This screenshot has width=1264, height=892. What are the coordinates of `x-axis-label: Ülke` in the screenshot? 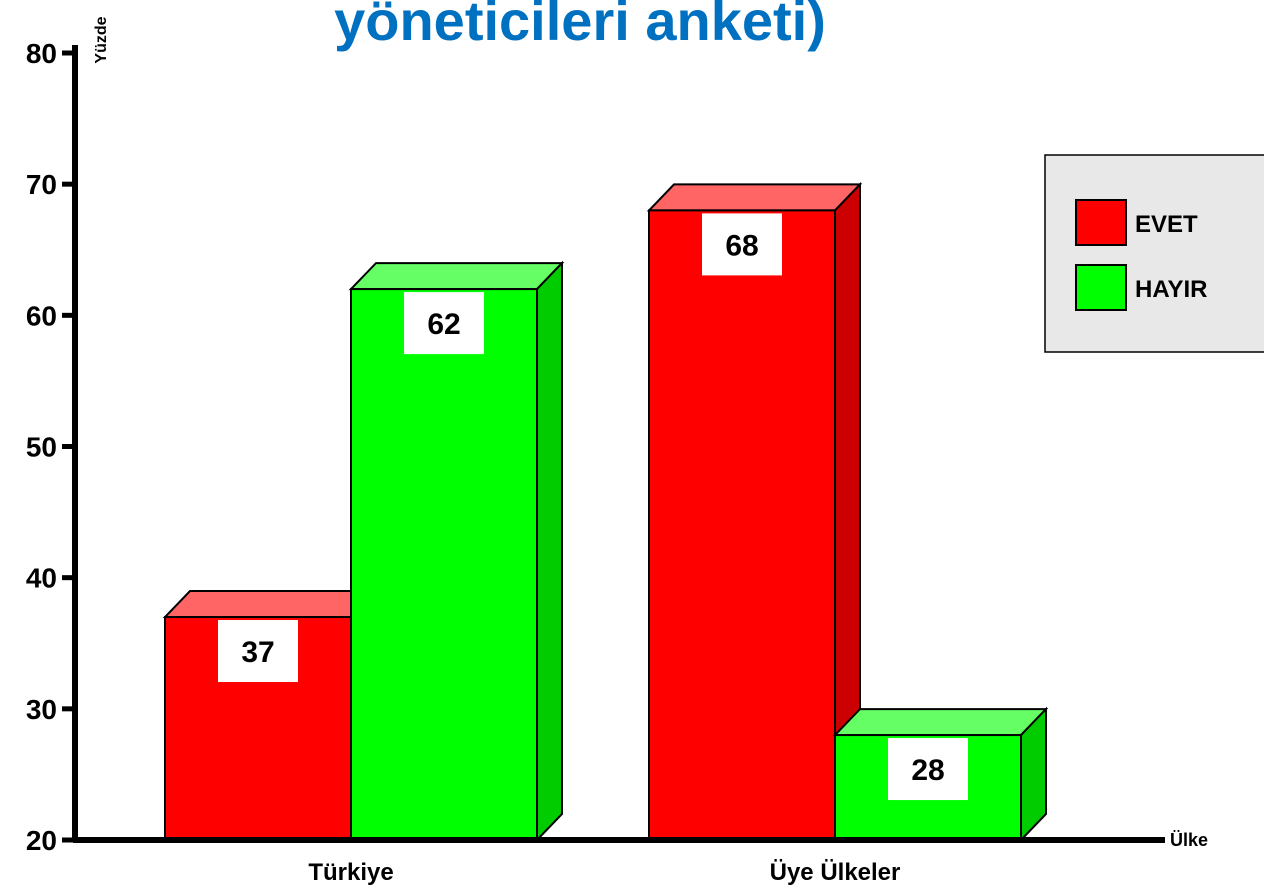 It's located at (1189, 840).